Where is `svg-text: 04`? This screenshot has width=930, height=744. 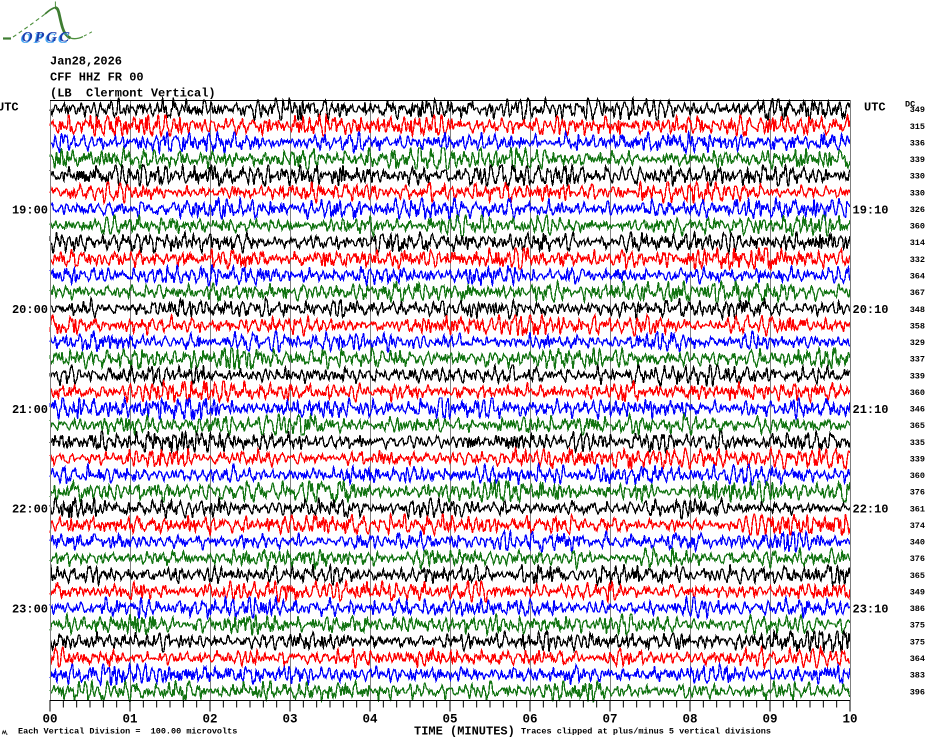
svg-text: 04 is located at coordinates (370, 720).